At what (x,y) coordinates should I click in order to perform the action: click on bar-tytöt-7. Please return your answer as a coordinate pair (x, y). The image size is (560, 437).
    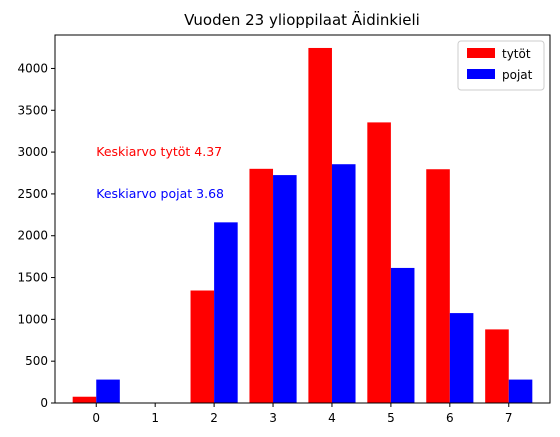
    Looking at the image, I should click on (497, 366).